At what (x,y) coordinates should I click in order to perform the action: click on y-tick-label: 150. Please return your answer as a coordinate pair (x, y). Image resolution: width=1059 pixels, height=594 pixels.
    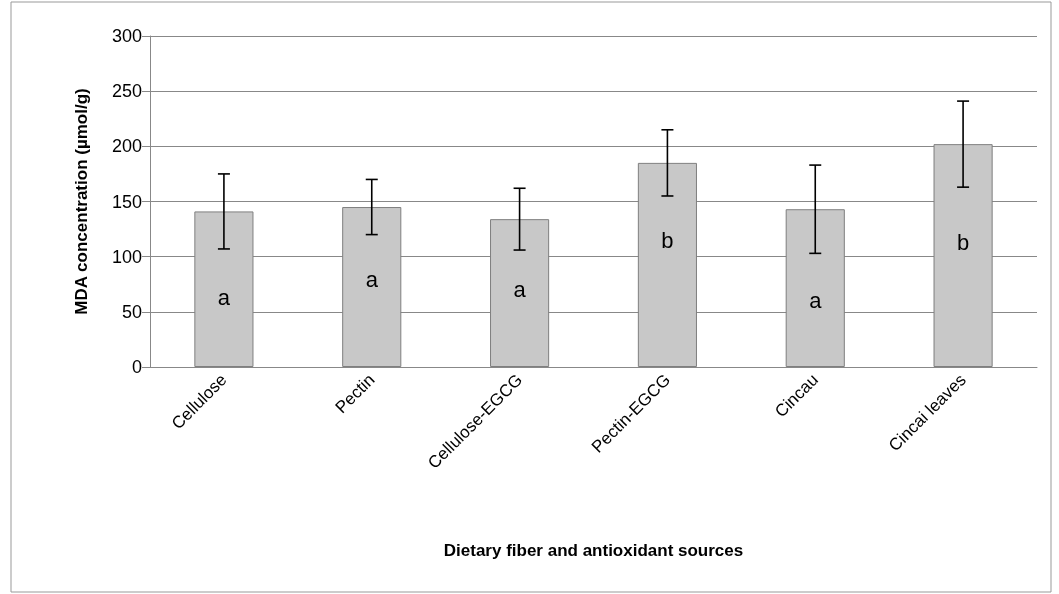
    Looking at the image, I should click on (126, 201).